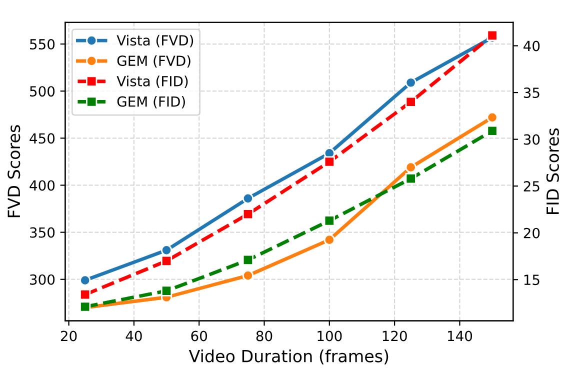 The image size is (567, 373). What do you see at coordinates (532, 233) in the screenshot?
I see `y2-tick-label: 20` at bounding box center [532, 233].